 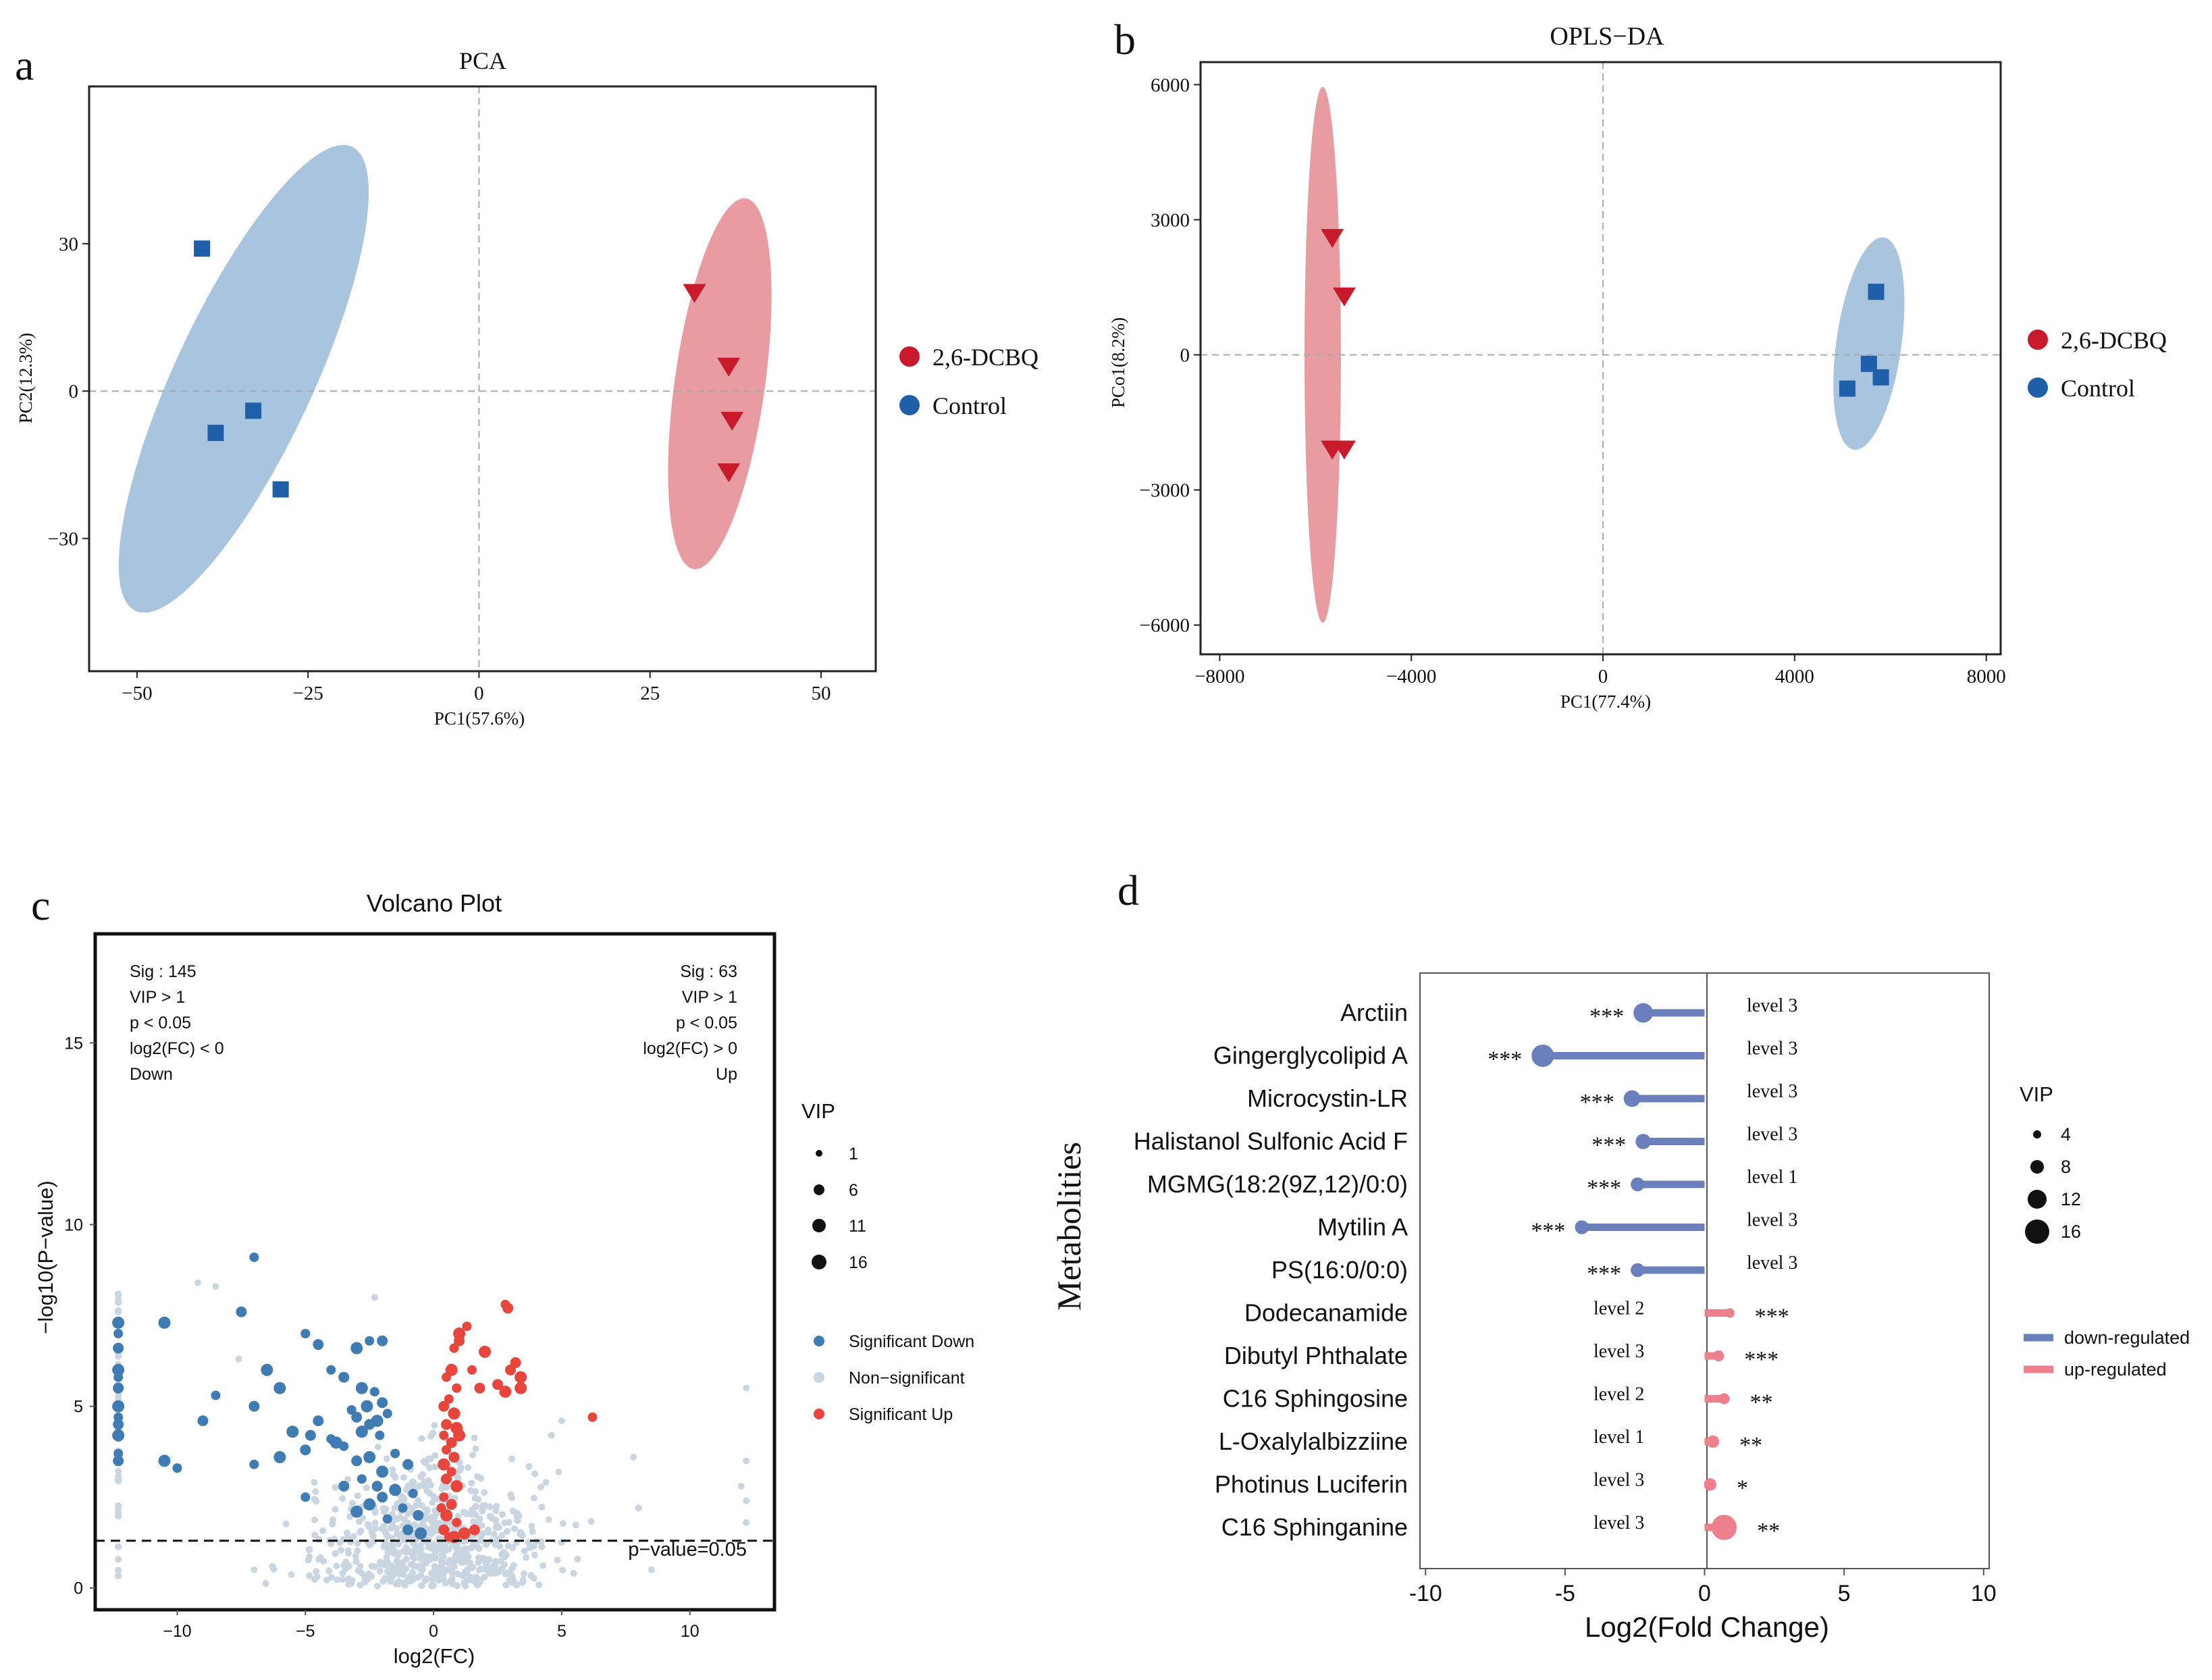 I want to click on legend-label-up: up-regulated, so click(x=2115, y=1370).